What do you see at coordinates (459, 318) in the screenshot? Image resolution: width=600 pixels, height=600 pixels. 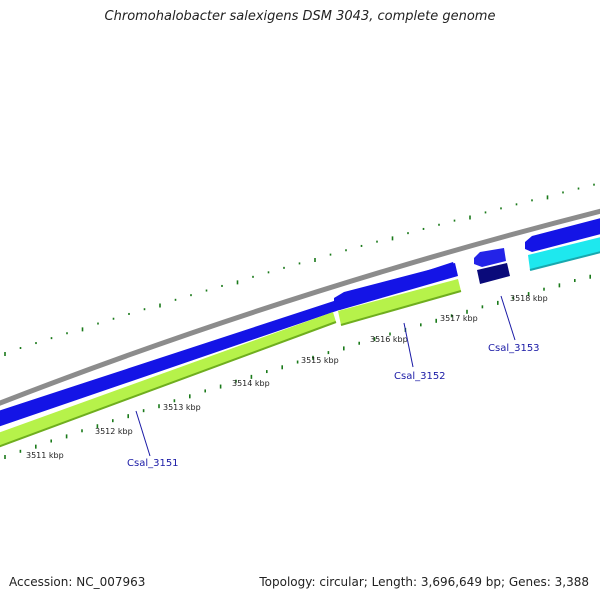 I see `kbp-label: 3517 kbp` at bounding box center [459, 318].